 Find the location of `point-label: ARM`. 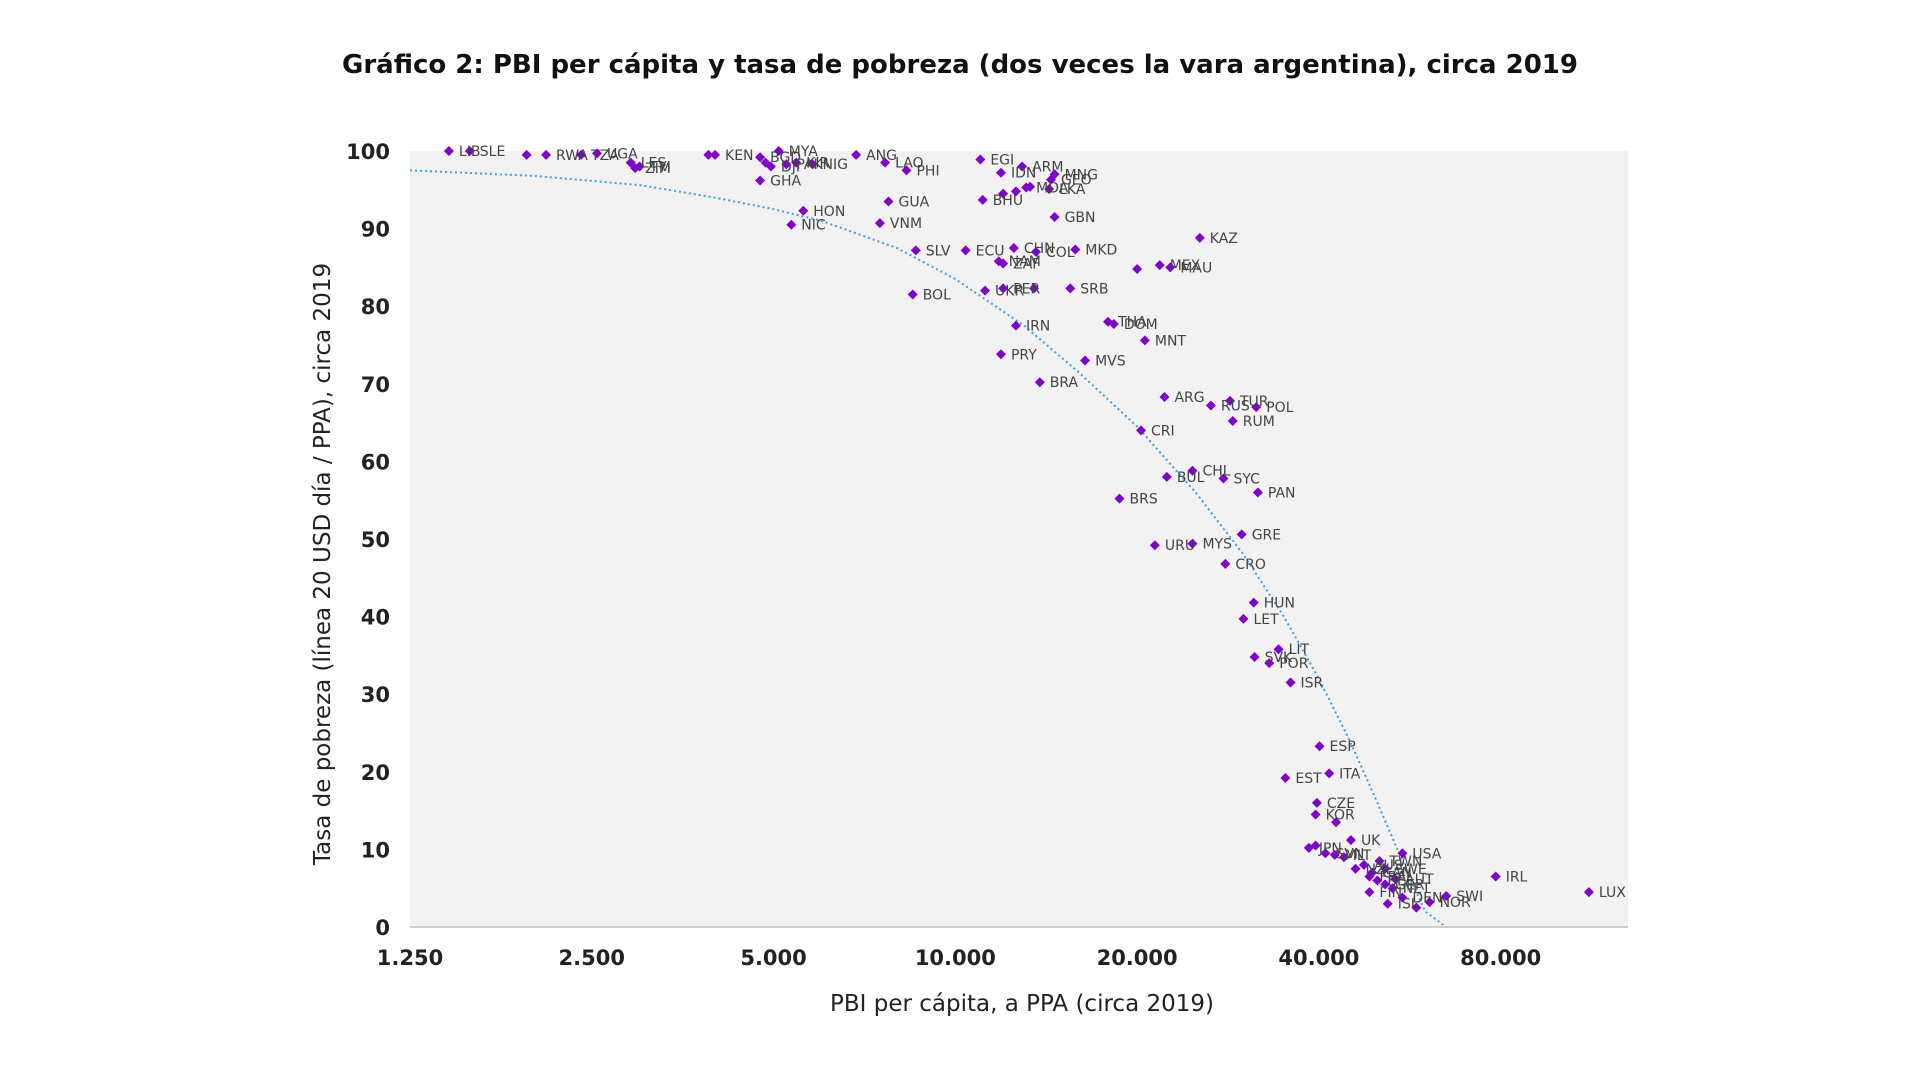

point-label: ARM is located at coordinates (1047, 168).